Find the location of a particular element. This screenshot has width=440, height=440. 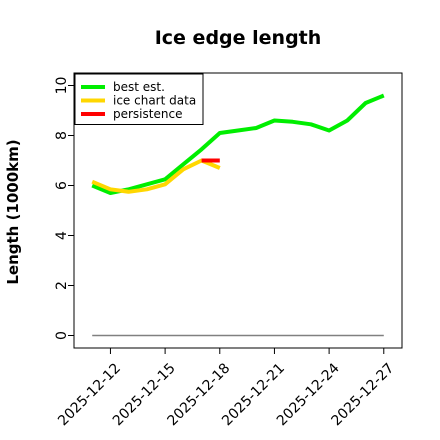

y-tick-label: 6 is located at coordinates (62, 185).